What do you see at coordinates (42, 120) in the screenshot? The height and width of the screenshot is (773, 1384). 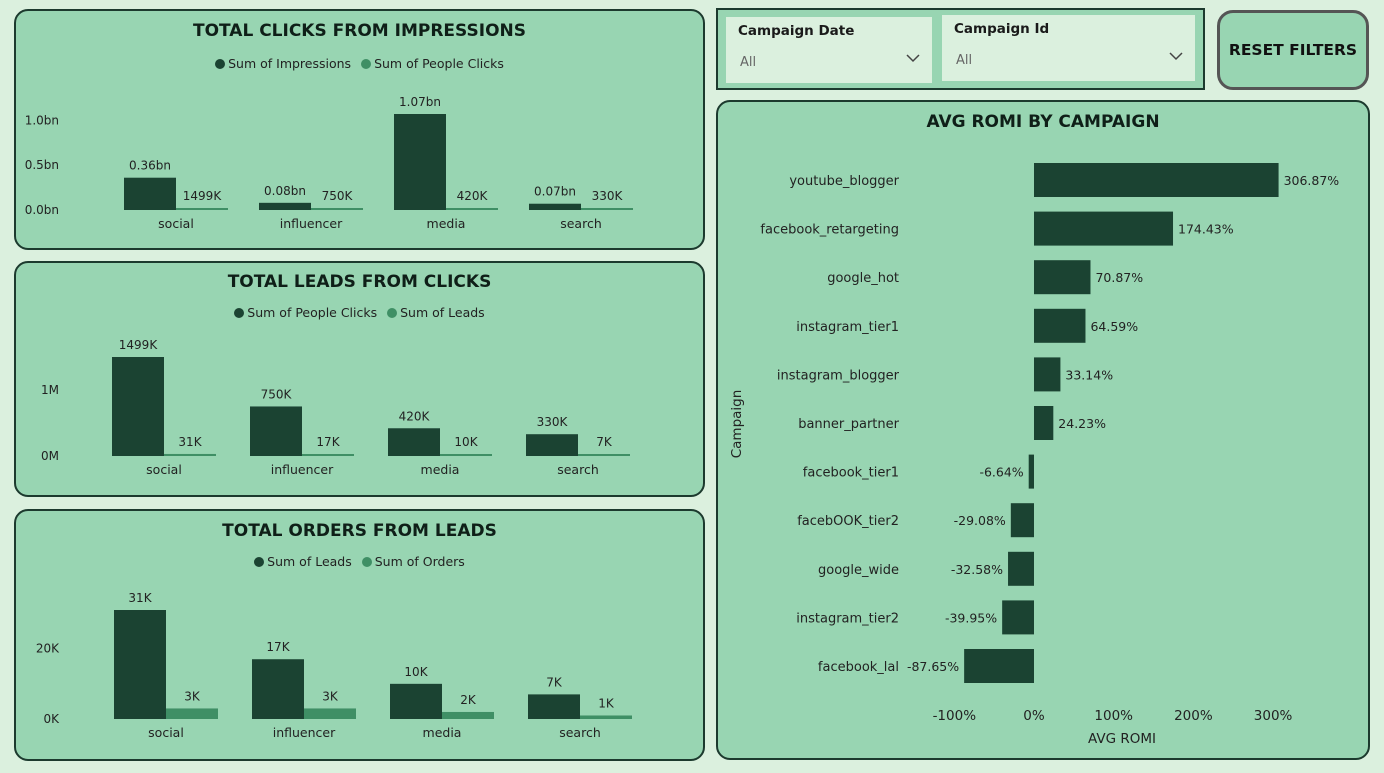 I see `y-tick-label: 1.0bn` at bounding box center [42, 120].